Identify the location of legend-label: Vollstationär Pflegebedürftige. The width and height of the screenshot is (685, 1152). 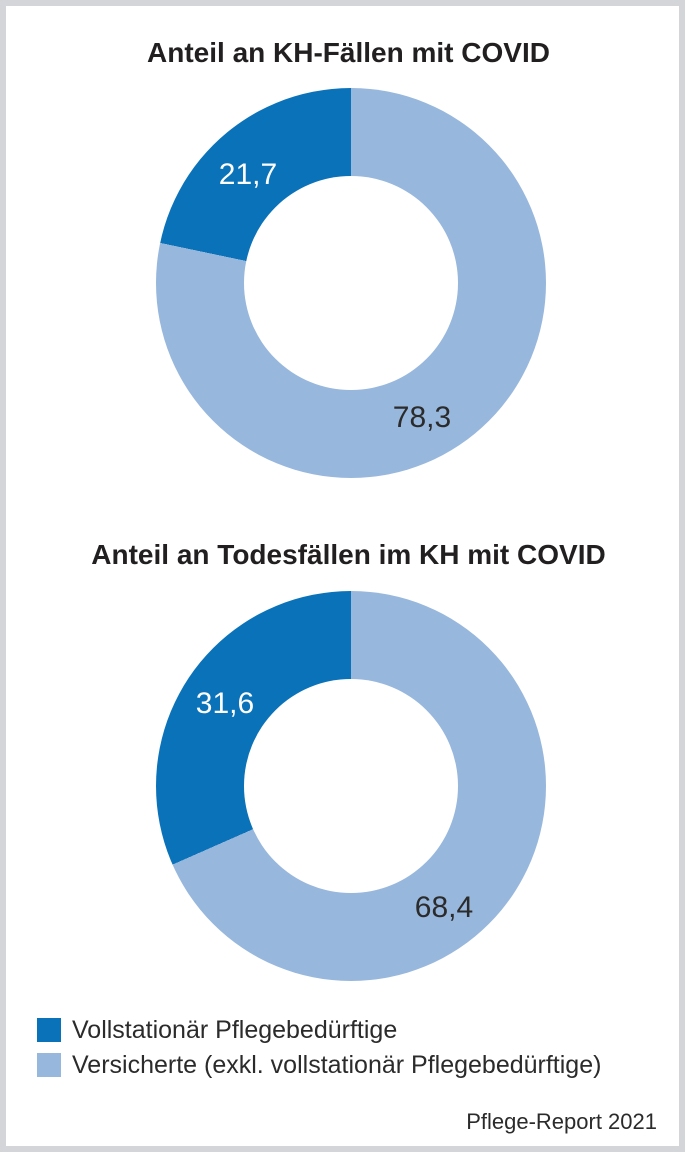
(235, 1030).